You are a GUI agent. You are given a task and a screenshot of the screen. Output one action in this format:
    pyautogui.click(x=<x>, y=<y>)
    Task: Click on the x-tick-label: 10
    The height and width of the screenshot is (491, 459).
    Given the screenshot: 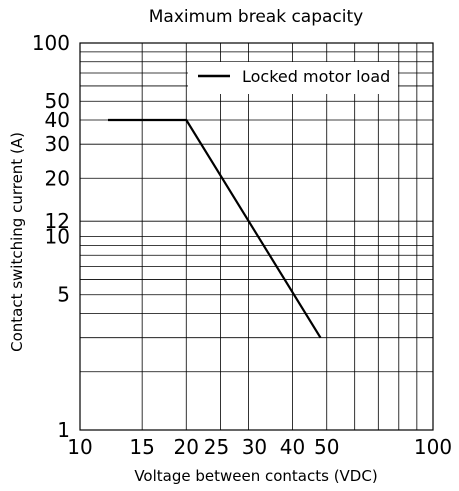 What is the action you would take?
    pyautogui.click(x=79, y=447)
    